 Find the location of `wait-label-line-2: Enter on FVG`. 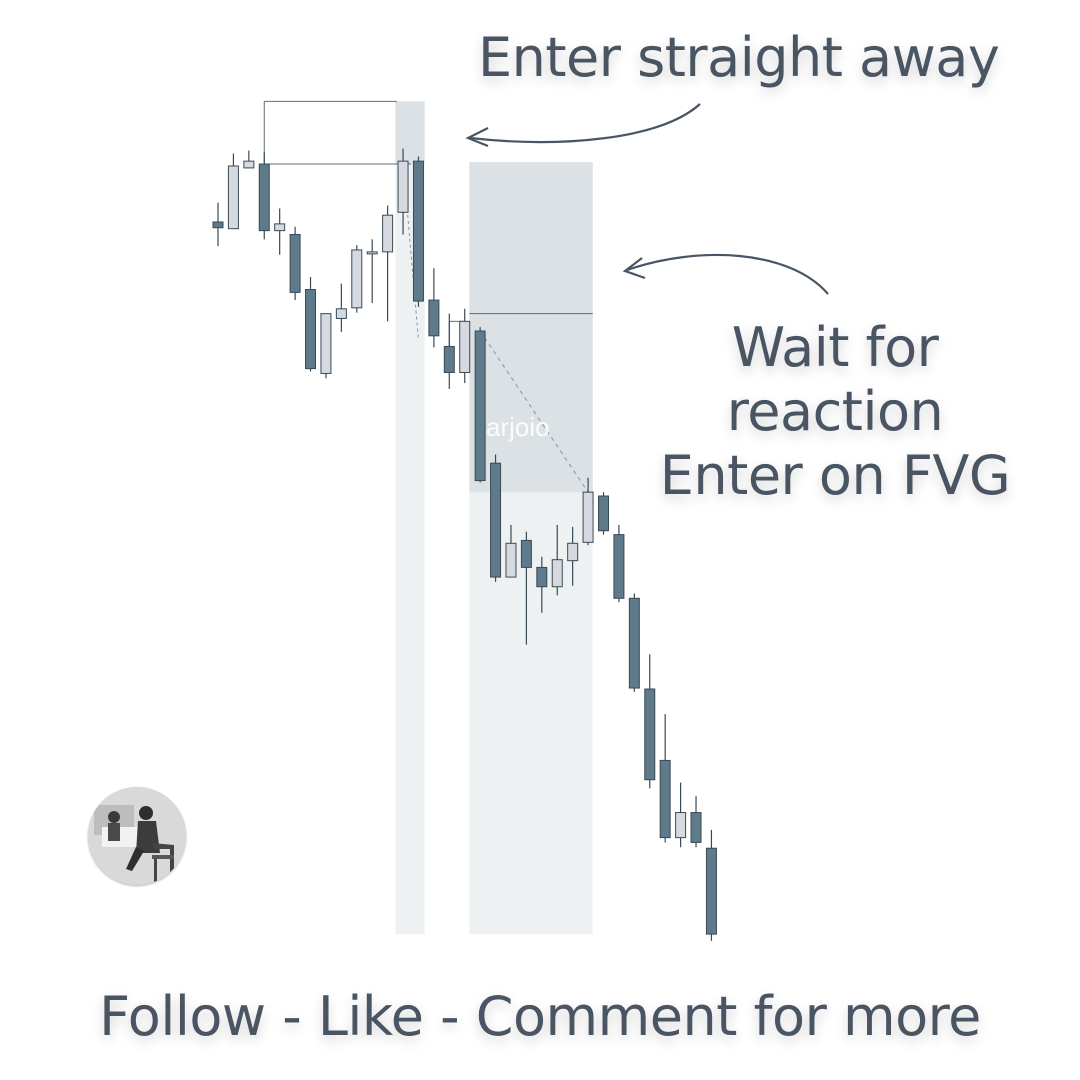

wait-label-line-2: Enter on FVG is located at coordinates (835, 475).